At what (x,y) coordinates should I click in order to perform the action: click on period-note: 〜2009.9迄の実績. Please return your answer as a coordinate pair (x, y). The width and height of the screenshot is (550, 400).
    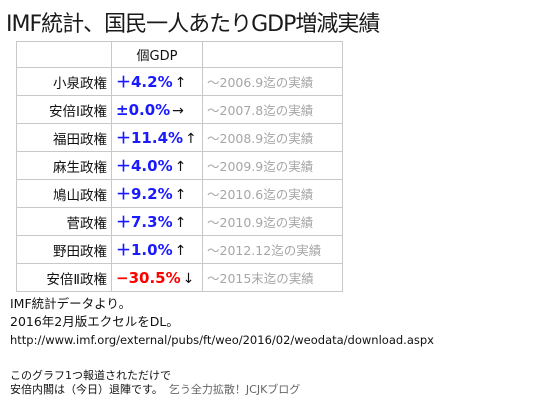
    Looking at the image, I should click on (272, 165).